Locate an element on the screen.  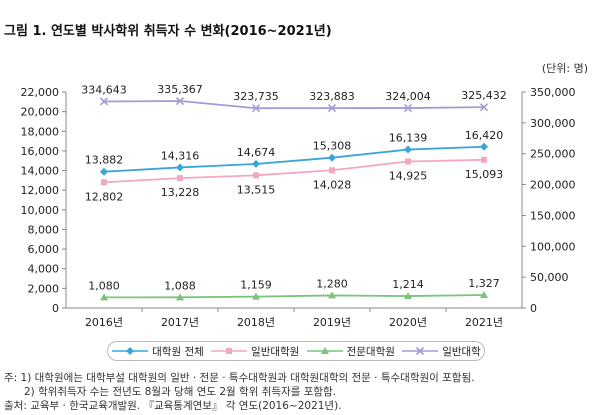
data-label-0: 15,308 is located at coordinates (332, 146).